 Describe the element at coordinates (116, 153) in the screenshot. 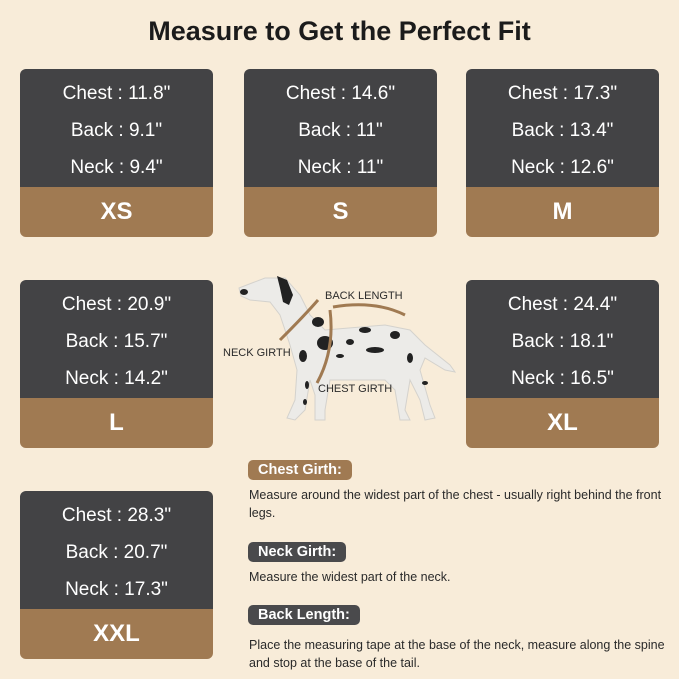

I see `size-card-xs: Chest : 11.8" Back : 9.1" Neck : 9.4" XS` at that location.